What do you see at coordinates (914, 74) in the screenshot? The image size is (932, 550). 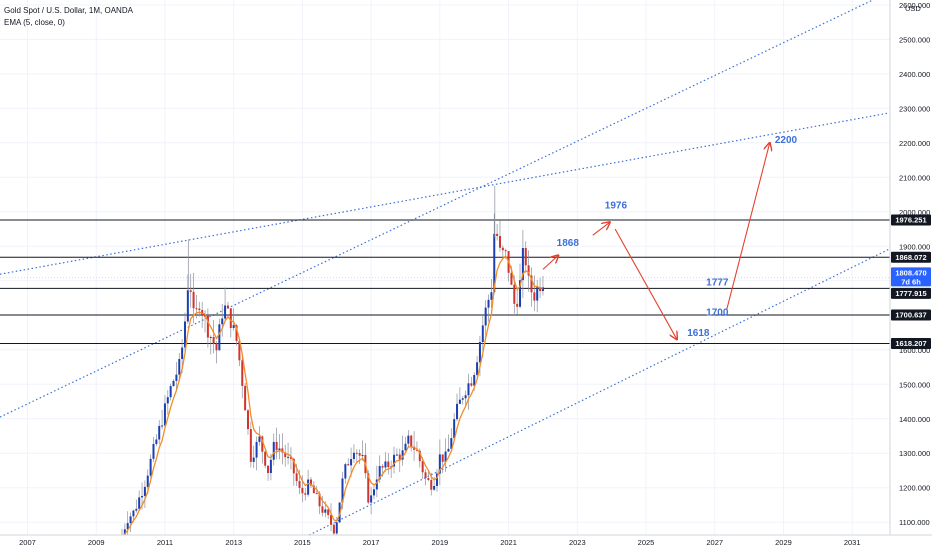 I see `price-tick-label: 2400.000` at bounding box center [914, 74].